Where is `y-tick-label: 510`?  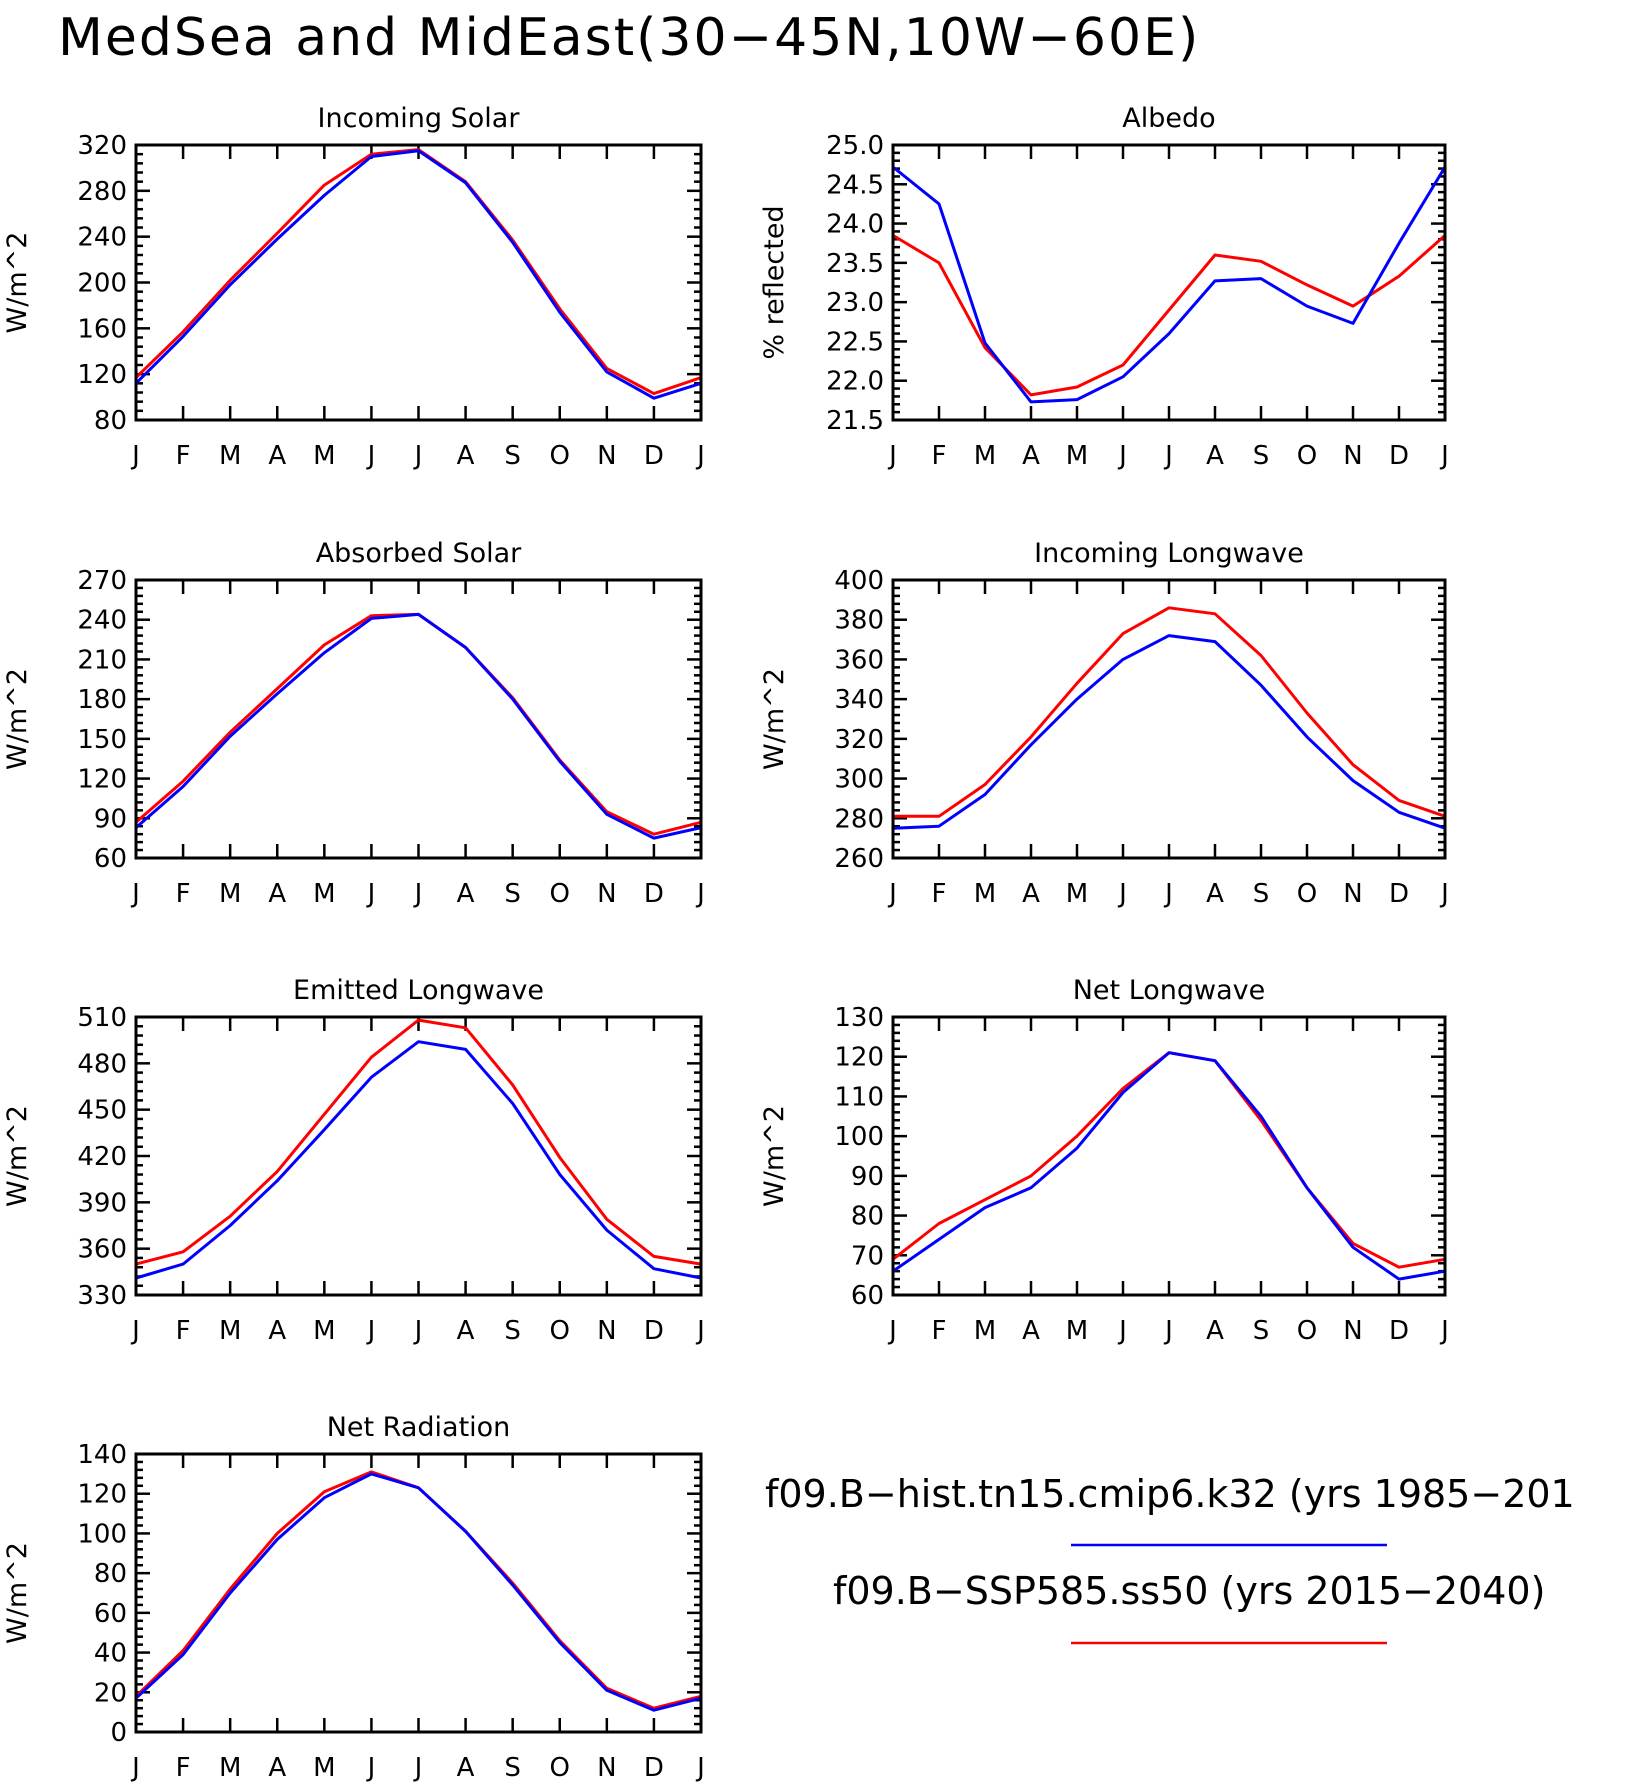 y-tick-label: 510 is located at coordinates (102, 1018).